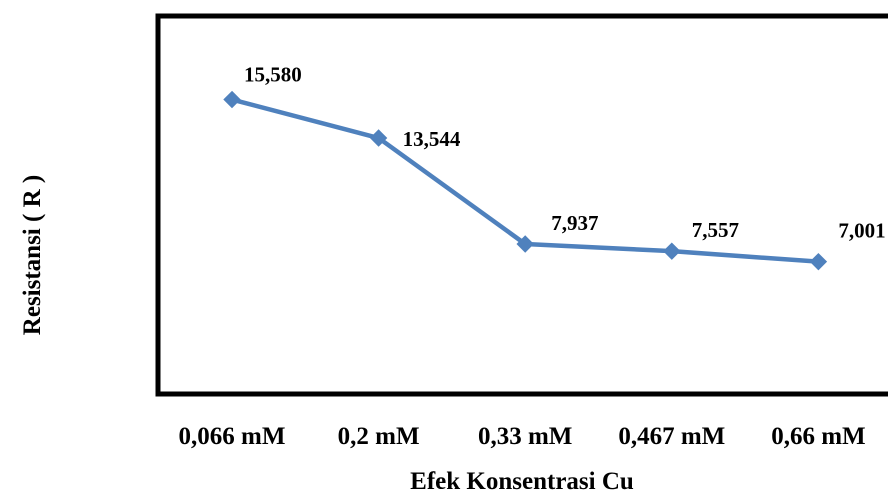  I want to click on data-label: 7,557, so click(715, 230).